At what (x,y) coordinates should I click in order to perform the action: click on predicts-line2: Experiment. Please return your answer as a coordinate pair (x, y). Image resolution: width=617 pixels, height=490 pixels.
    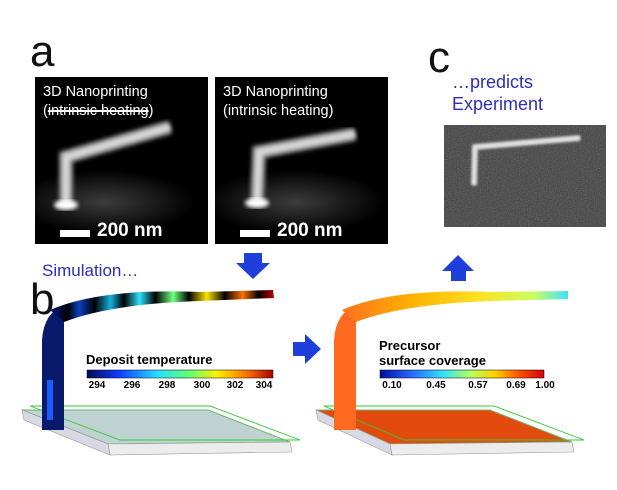
    Looking at the image, I should click on (498, 104).